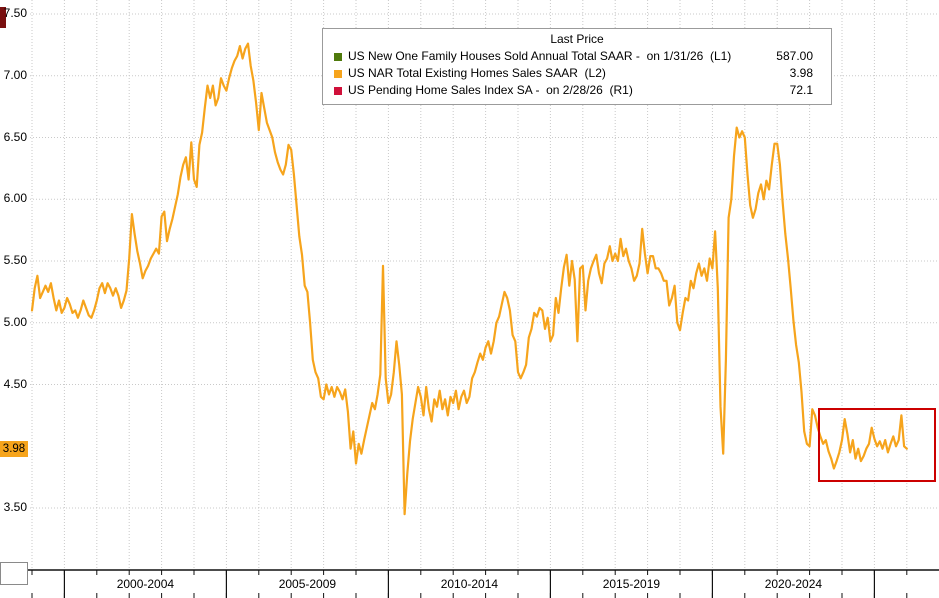  Describe the element at coordinates (145, 584) in the screenshot. I see `x-axis-label: 2000-2004` at that location.